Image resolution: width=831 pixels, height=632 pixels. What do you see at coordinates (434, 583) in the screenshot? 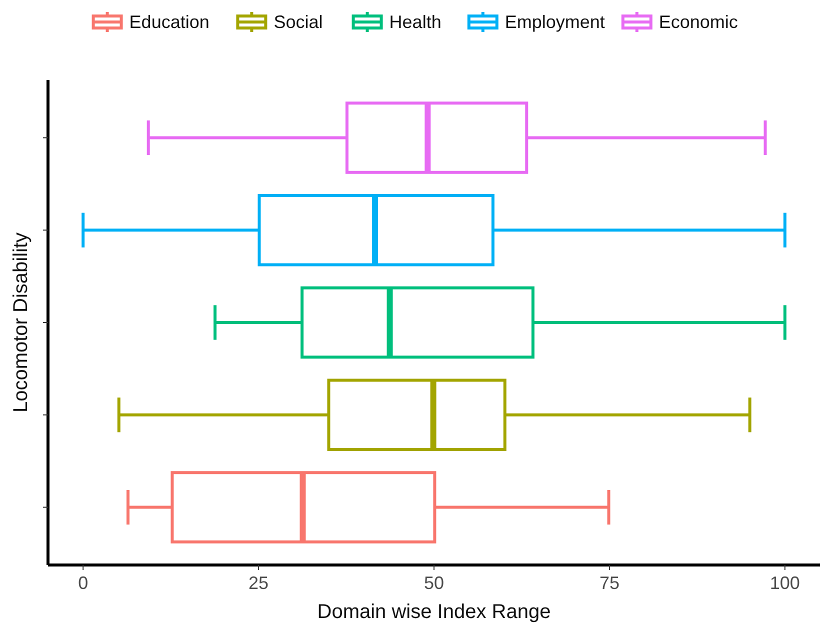
I see `x-tick-label: 50` at bounding box center [434, 583].